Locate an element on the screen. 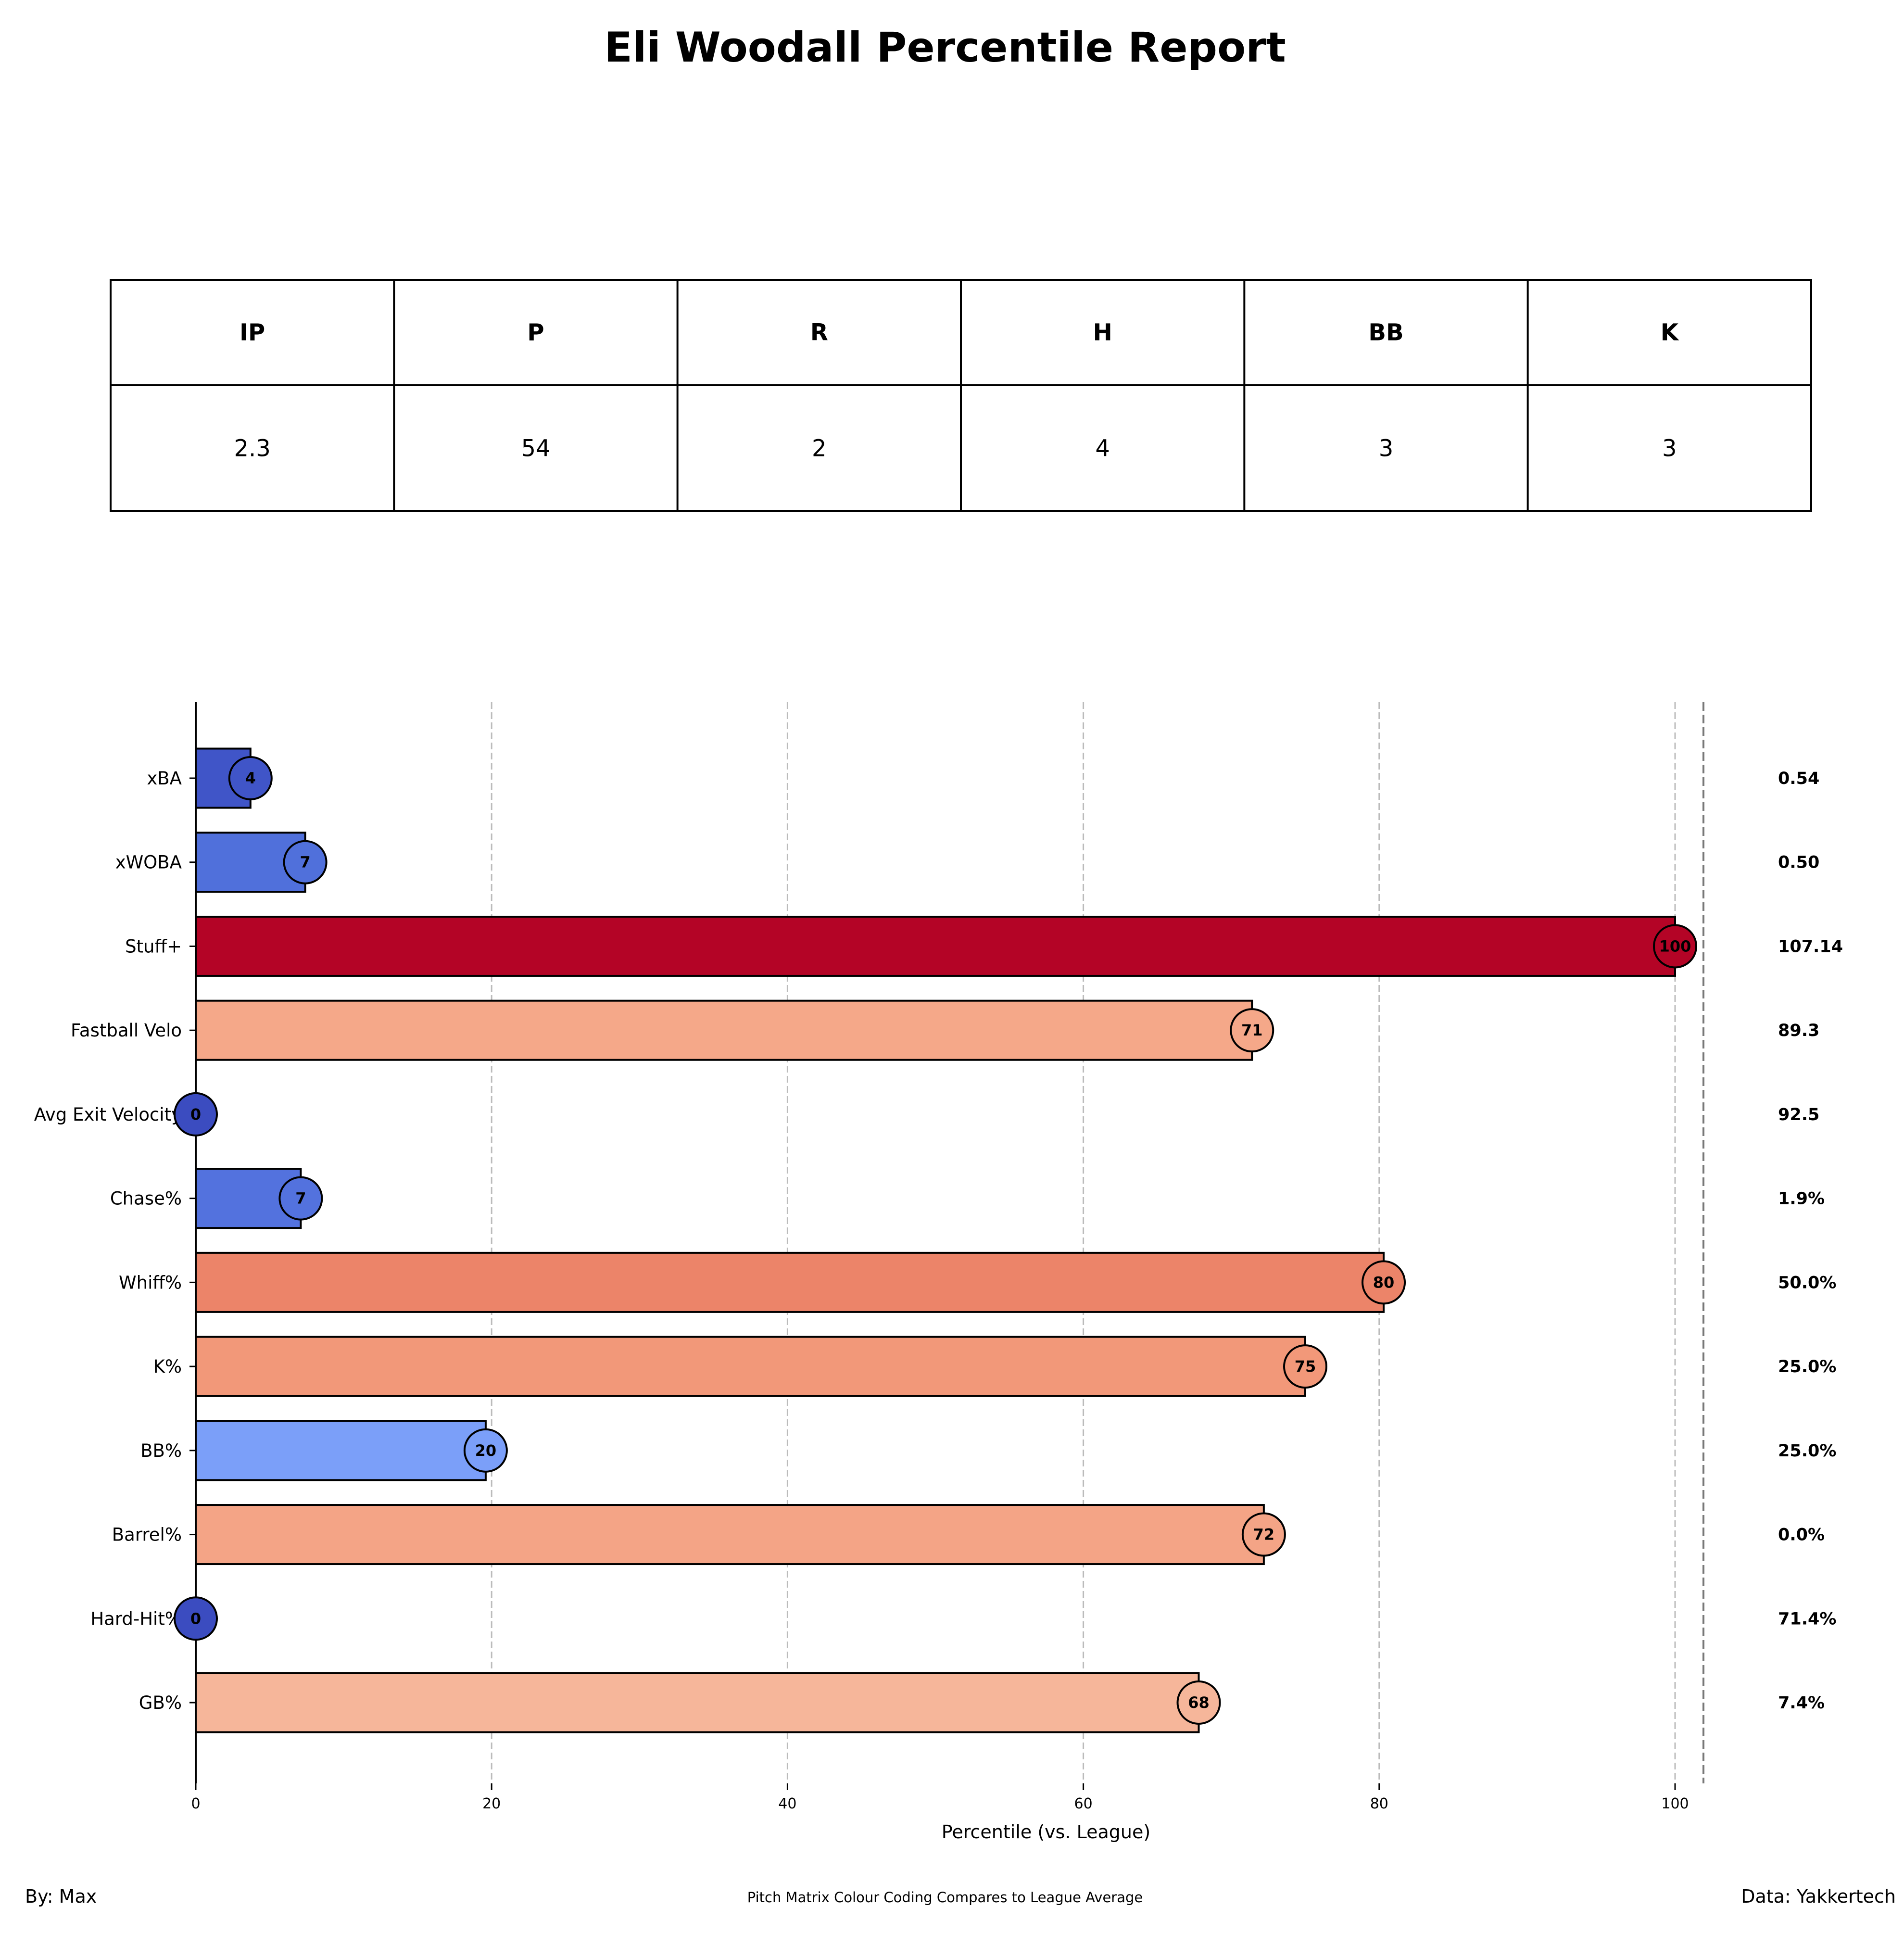 The height and width of the screenshot is (1945, 1904). x-axis-ticks: 0 20 40 60 80 100 is located at coordinates (940, 1798).